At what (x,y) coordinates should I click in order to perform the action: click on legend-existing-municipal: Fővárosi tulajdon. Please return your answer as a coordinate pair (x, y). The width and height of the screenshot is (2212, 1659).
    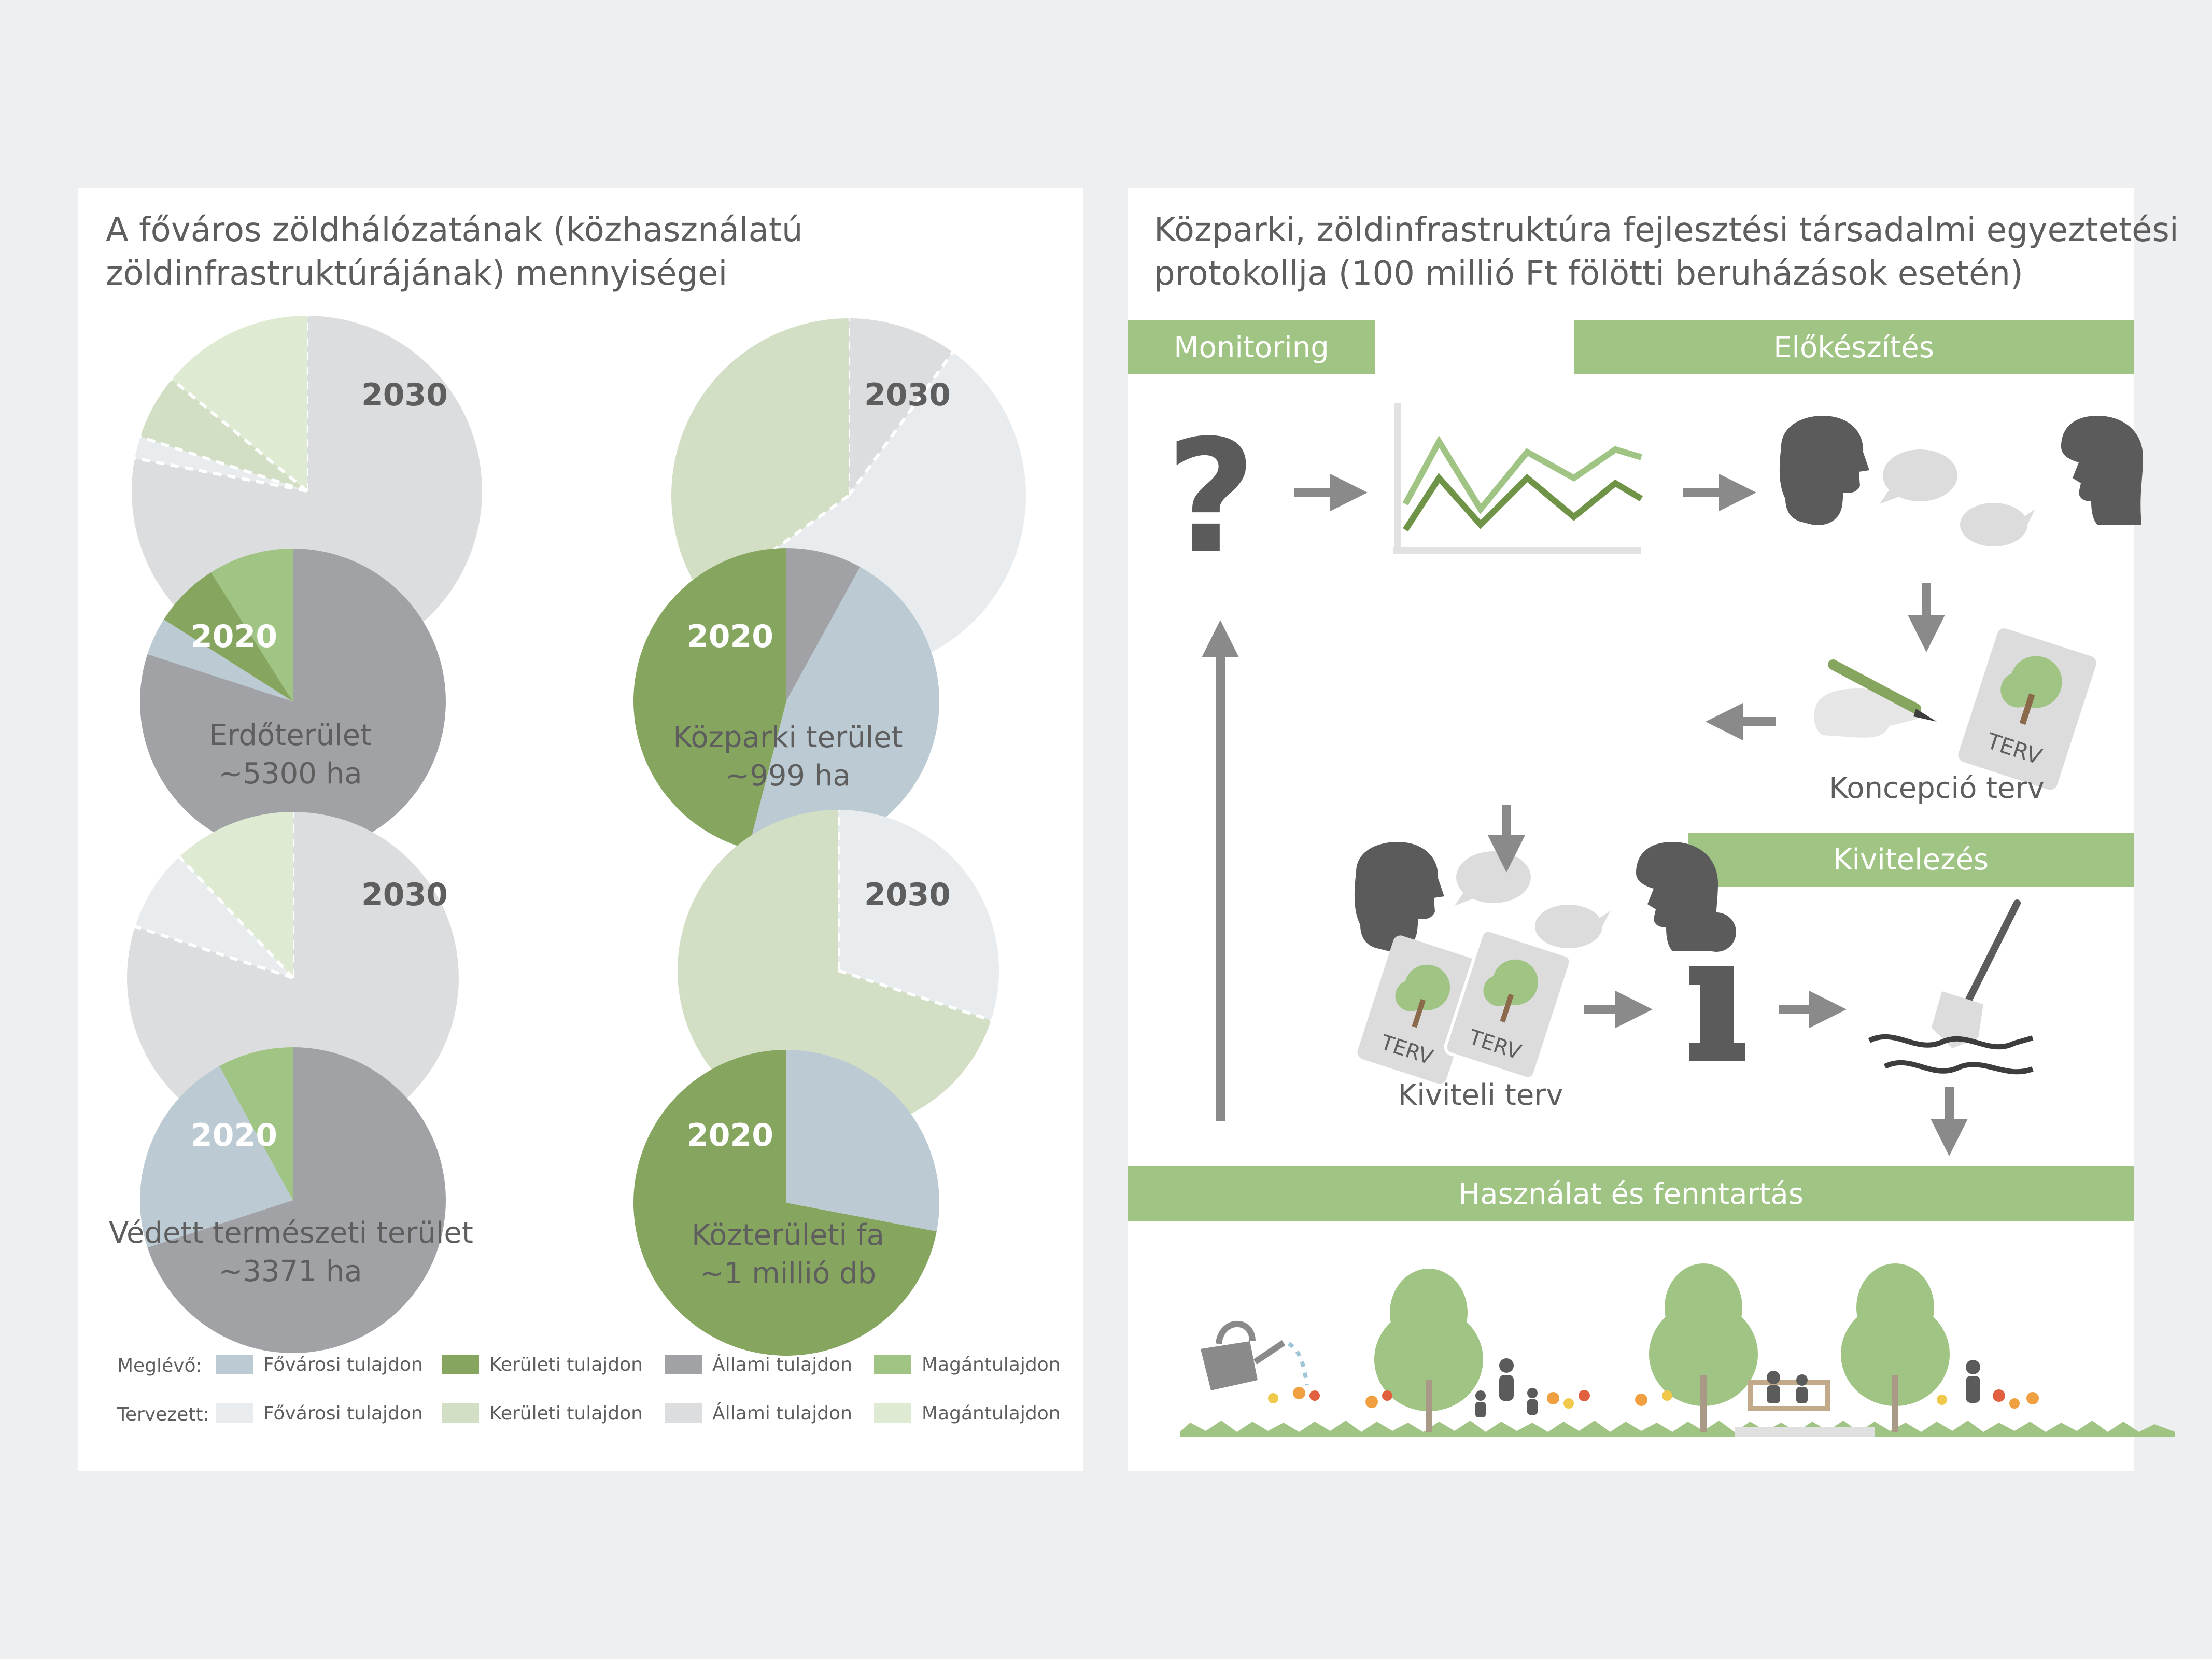
    Looking at the image, I should click on (319, 1365).